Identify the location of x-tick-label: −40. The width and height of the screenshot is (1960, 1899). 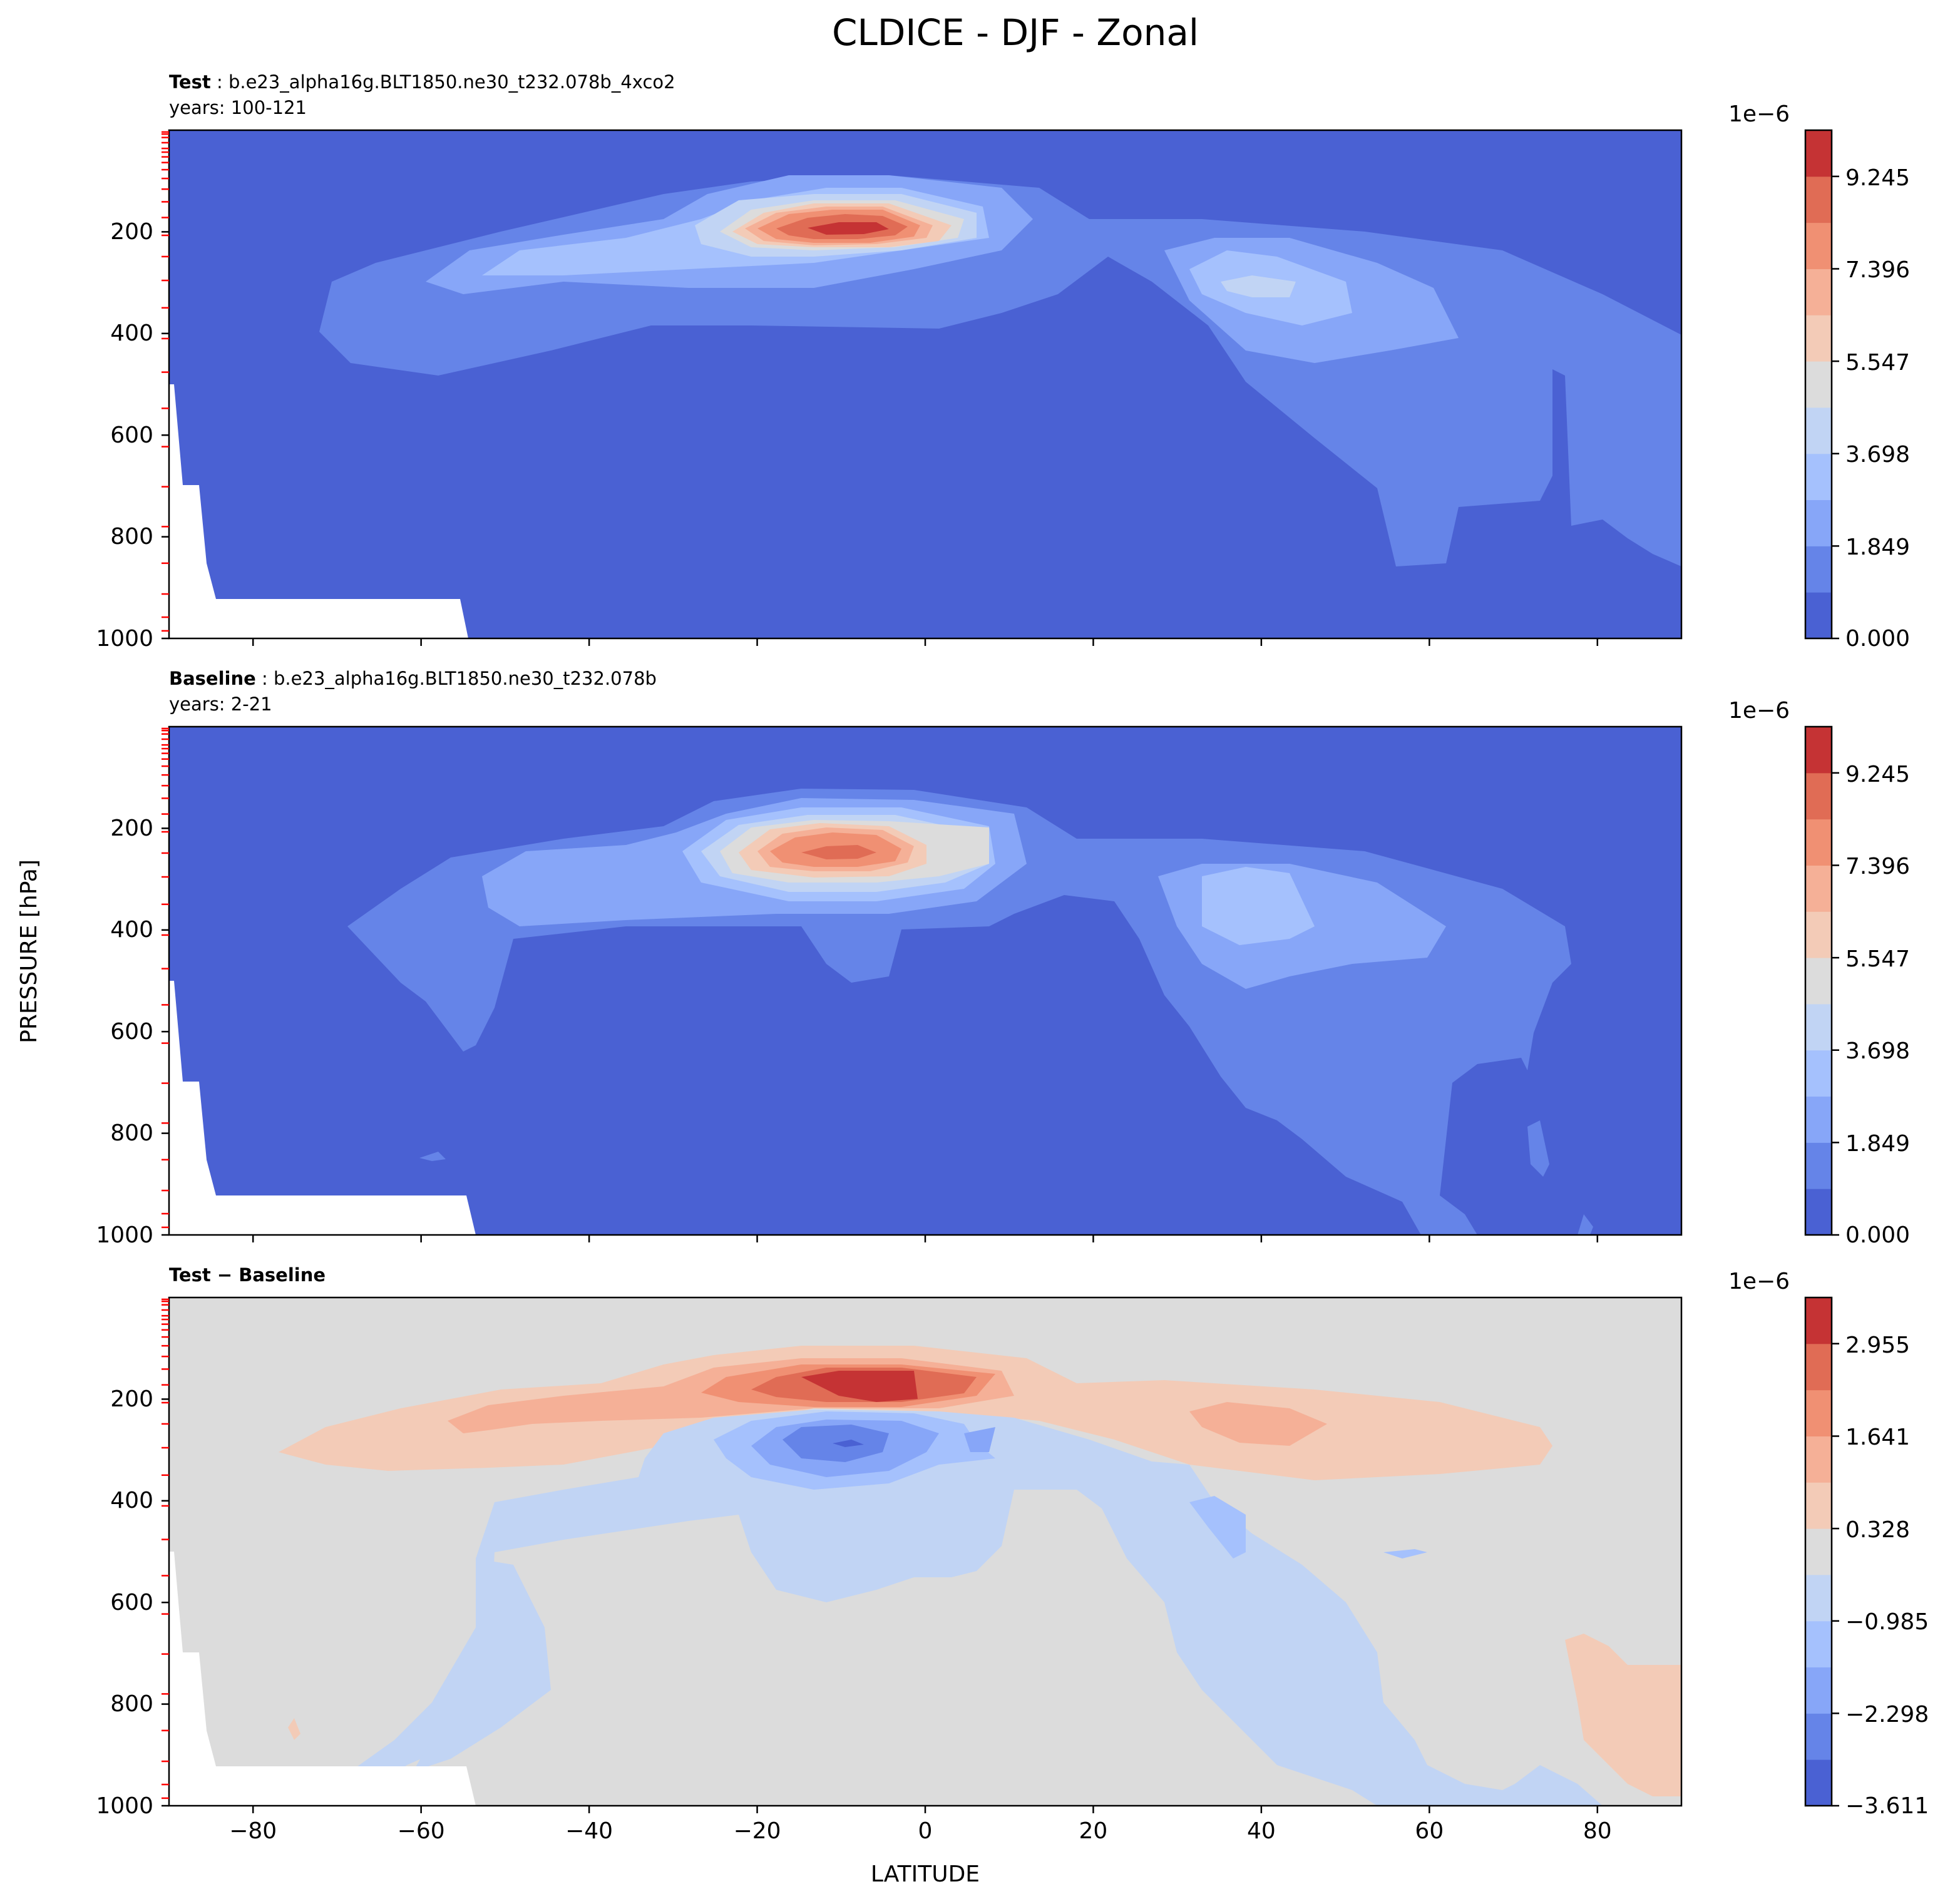
(589, 1831).